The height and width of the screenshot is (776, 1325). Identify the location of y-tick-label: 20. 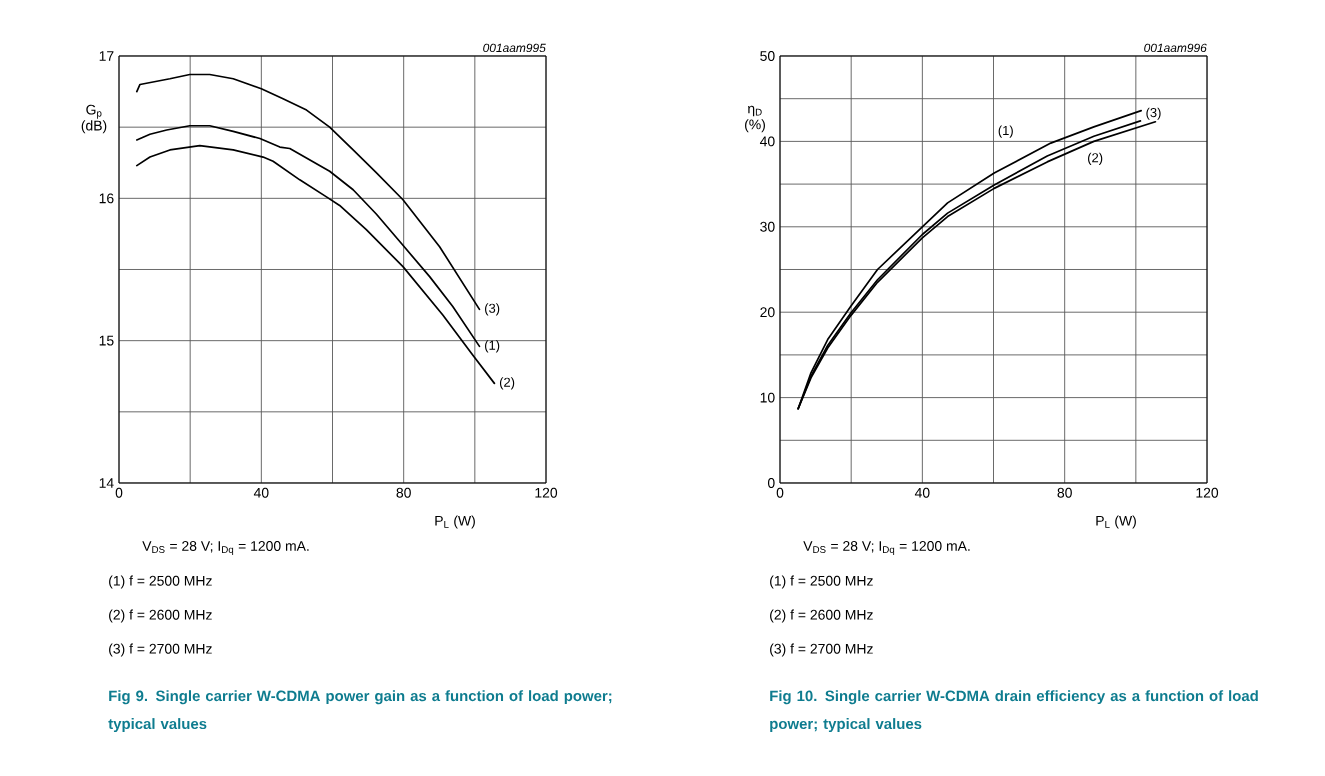
(767, 312).